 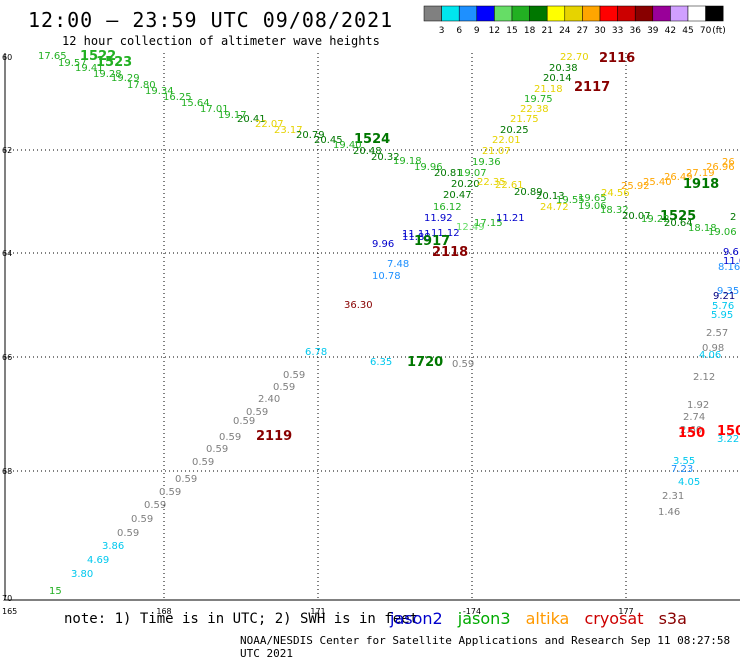 I want to click on wave-height-label: 18.18, so click(x=702, y=228).